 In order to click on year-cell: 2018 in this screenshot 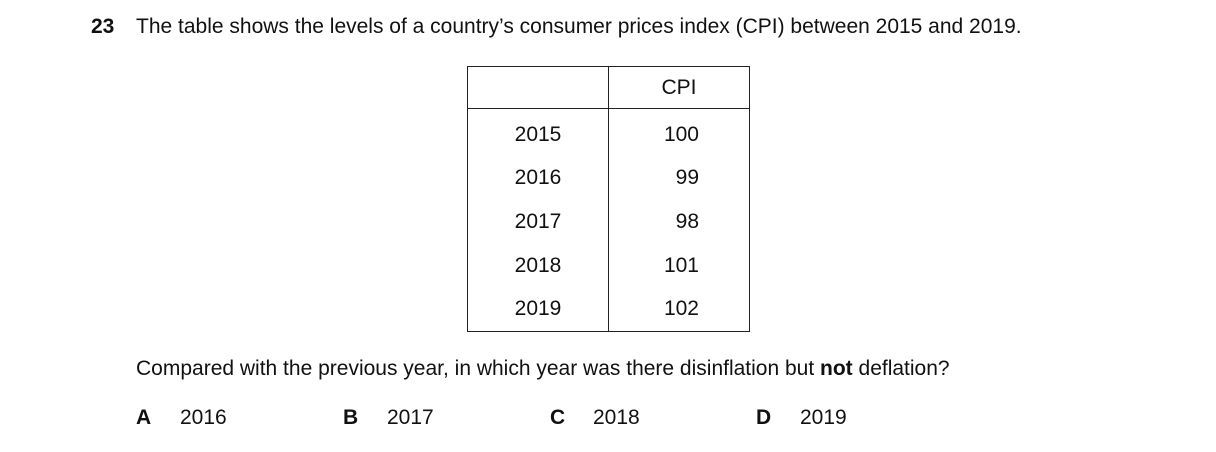, I will do `click(538, 265)`.